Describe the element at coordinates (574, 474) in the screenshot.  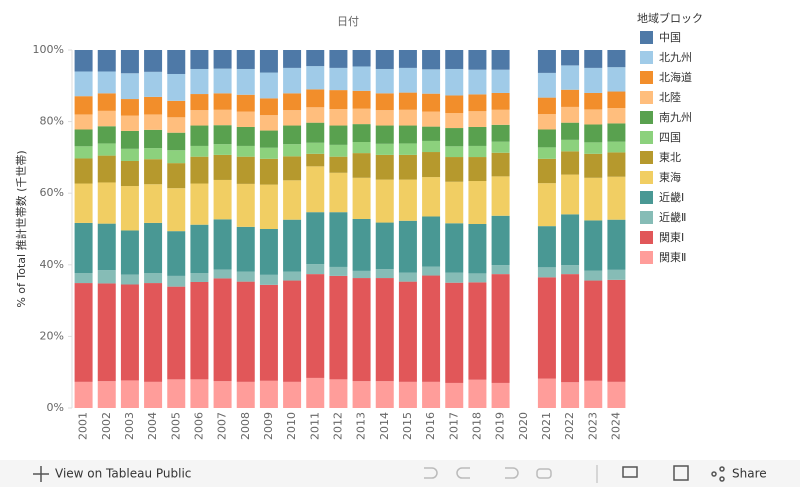
I see `toolbar-icons` at that location.